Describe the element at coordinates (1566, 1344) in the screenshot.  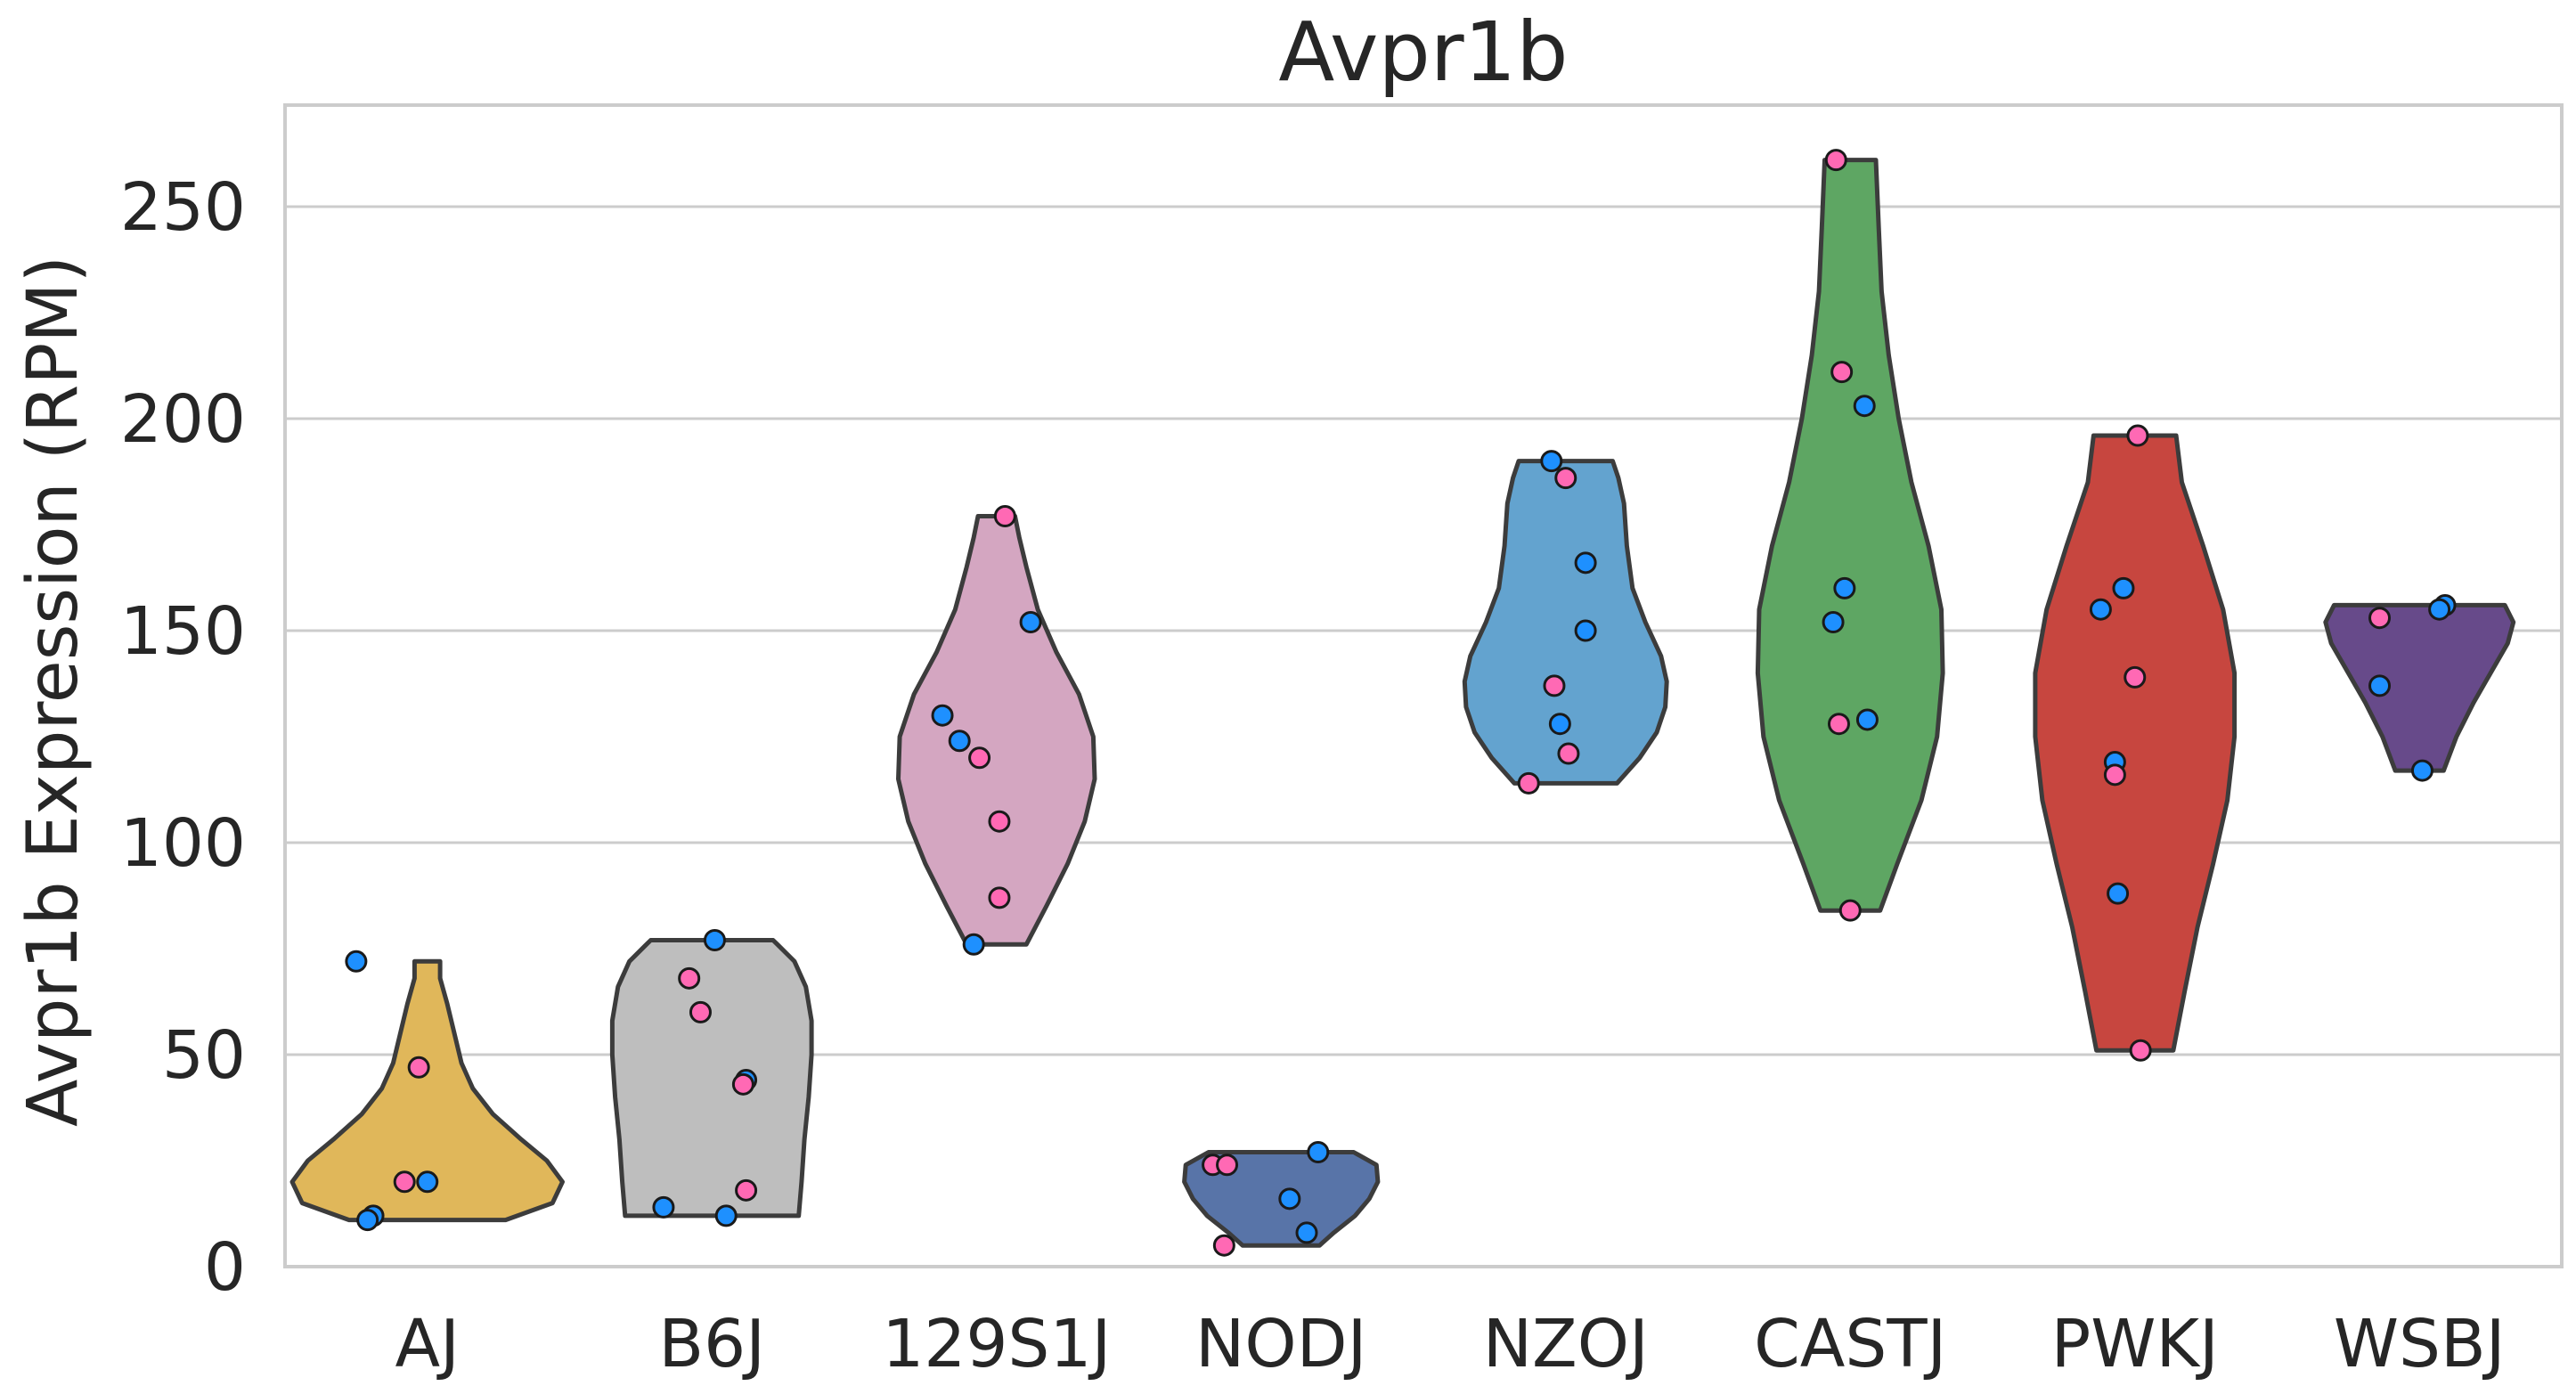
I see `x-tick-label-nzoj: NZOJ` at that location.